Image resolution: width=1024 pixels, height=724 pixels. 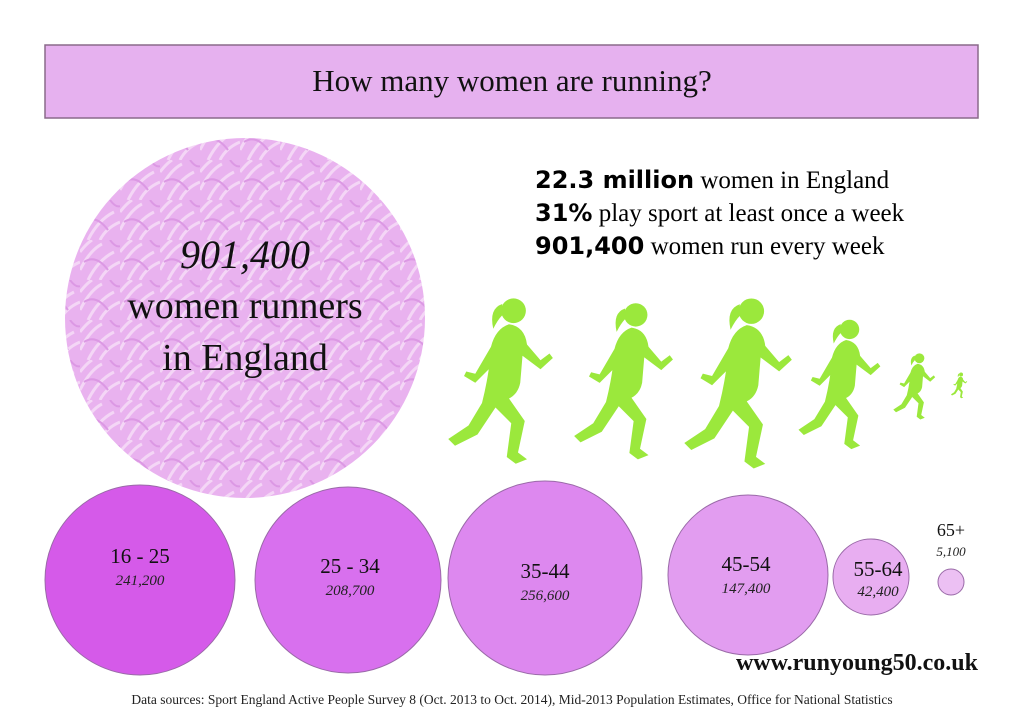 What do you see at coordinates (752, 213) in the screenshot?
I see `fact-text: play sport at least once a week` at bounding box center [752, 213].